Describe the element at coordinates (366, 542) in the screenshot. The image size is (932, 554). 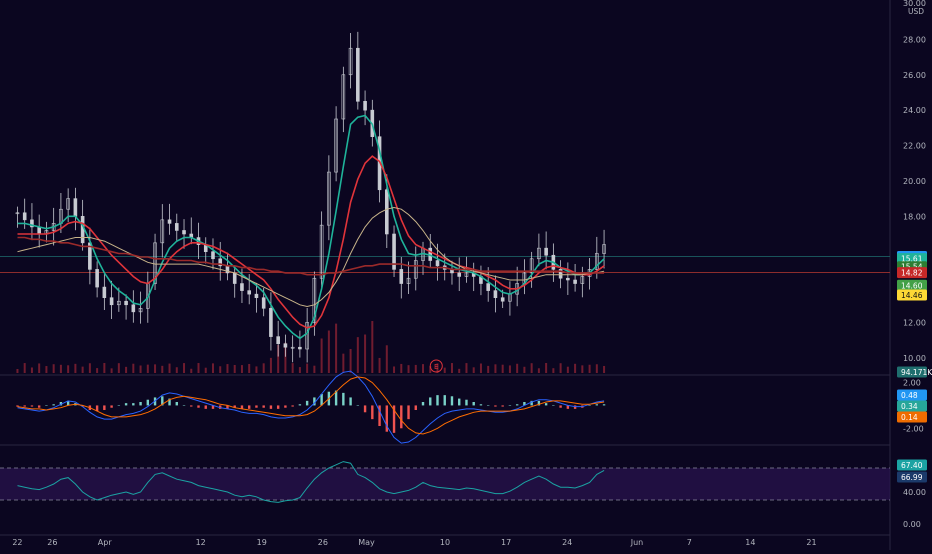
I see `time-tick-label: May` at that location.